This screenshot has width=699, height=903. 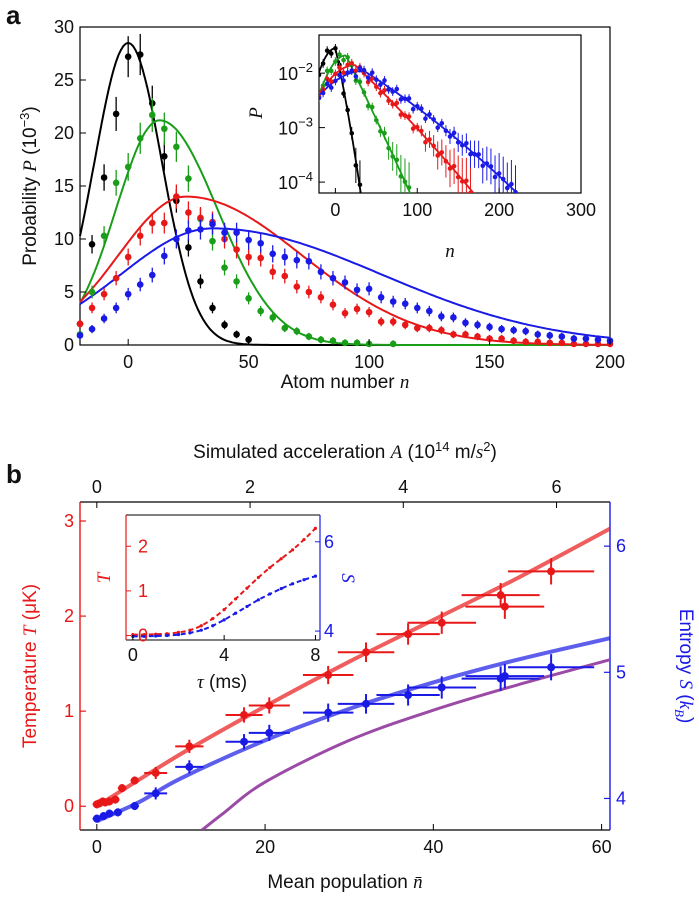 I want to click on x-tick-label: 200, so click(x=610, y=362).